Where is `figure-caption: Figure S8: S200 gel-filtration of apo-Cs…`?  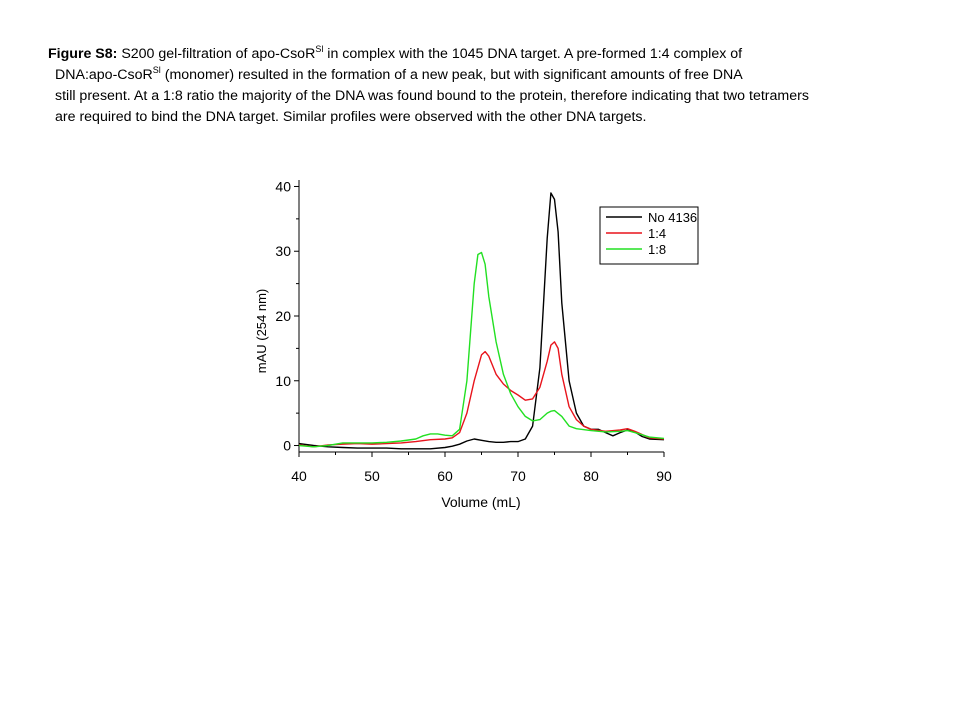
figure-caption: Figure S8: S200 gel-filtration of apo-Cs… is located at coordinates (493, 86).